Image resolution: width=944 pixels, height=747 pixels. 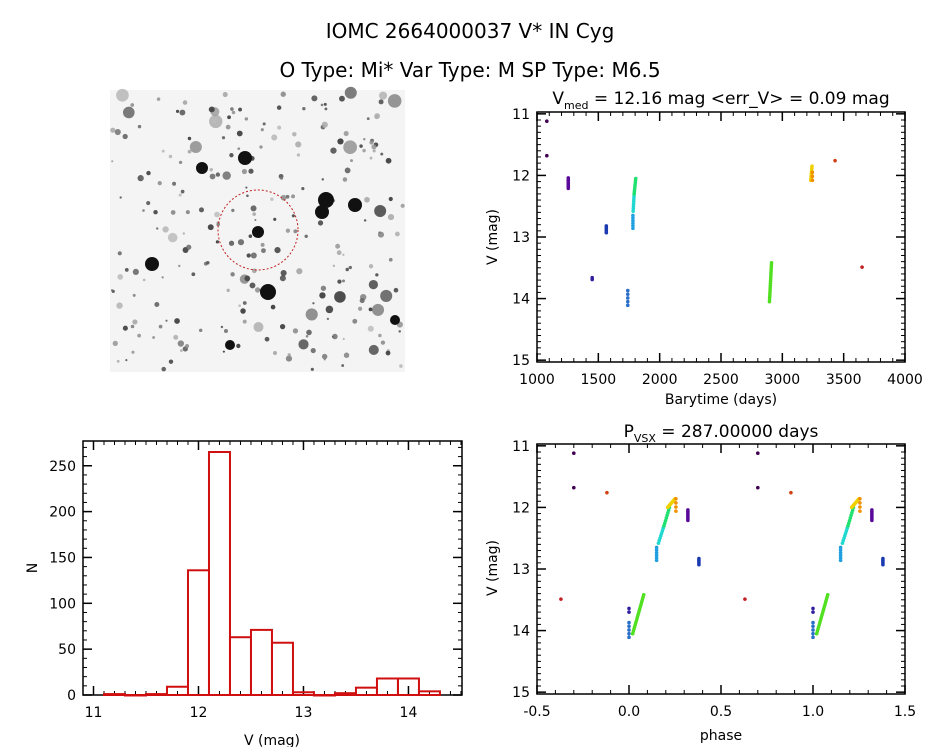 I want to click on phase-ylabel: V (mag), so click(x=493, y=568).